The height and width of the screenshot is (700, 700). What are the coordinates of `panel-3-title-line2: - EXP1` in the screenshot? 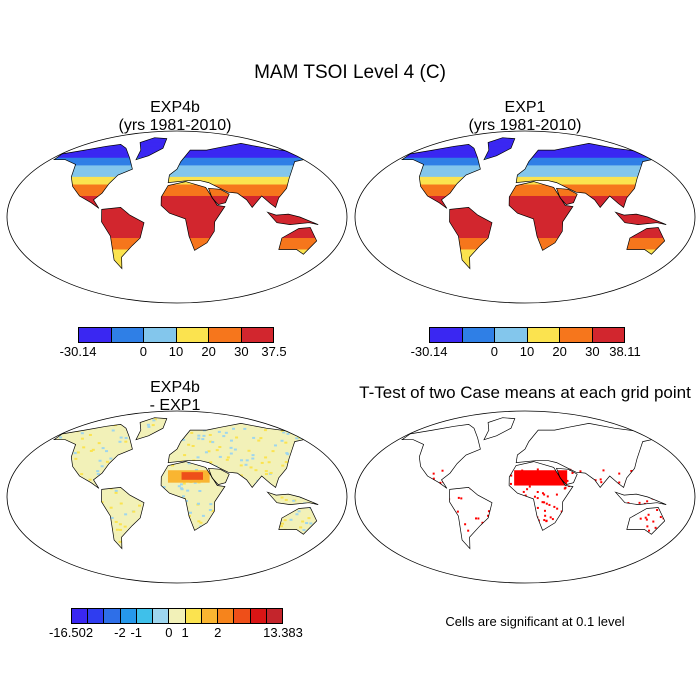 It's located at (175, 405).